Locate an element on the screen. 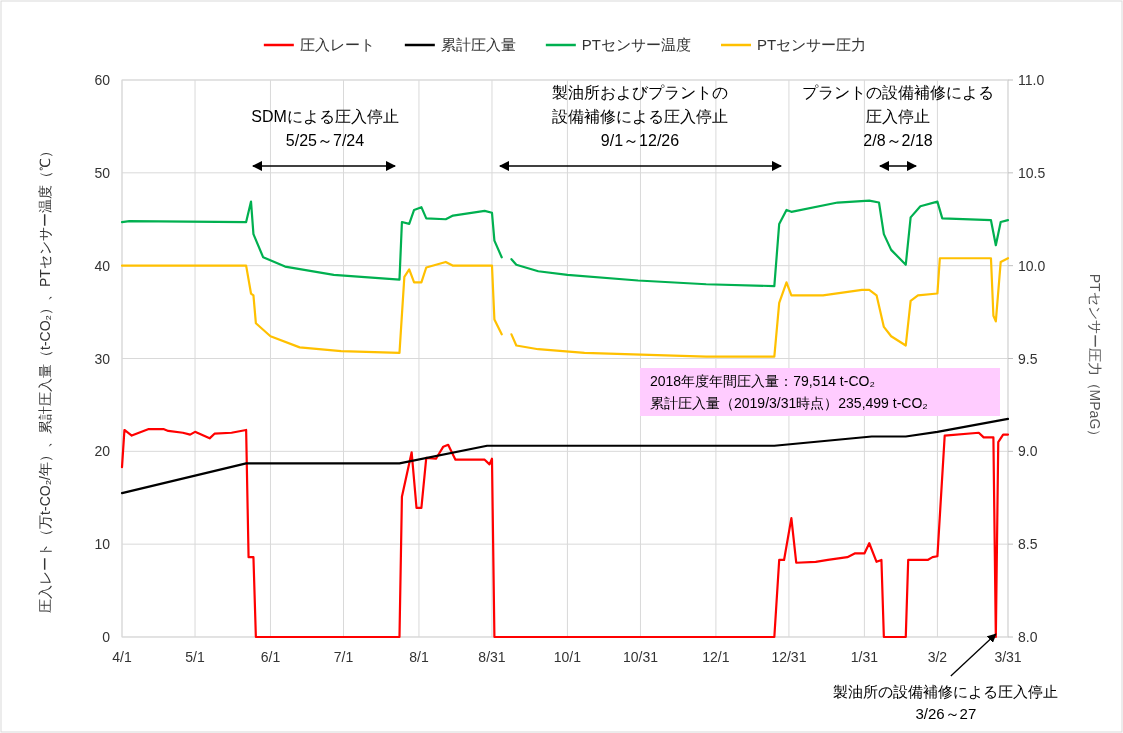 The width and height of the screenshot is (1123, 733). annotation: 製油所の設備補修による圧入停止 3/26～27 is located at coordinates (946, 702).